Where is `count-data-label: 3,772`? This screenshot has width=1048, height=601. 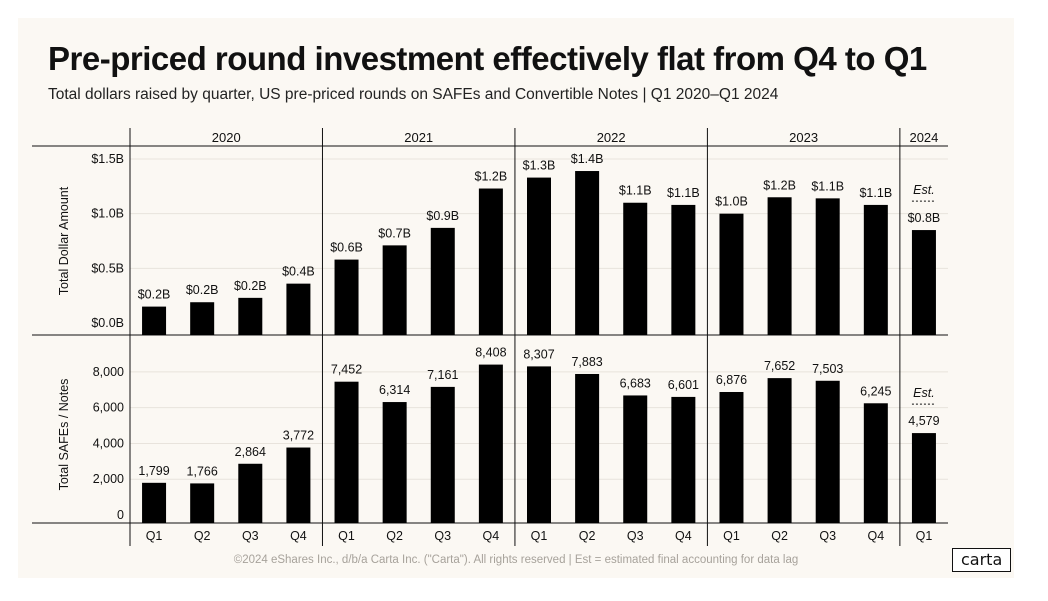
count-data-label: 3,772 is located at coordinates (298, 436).